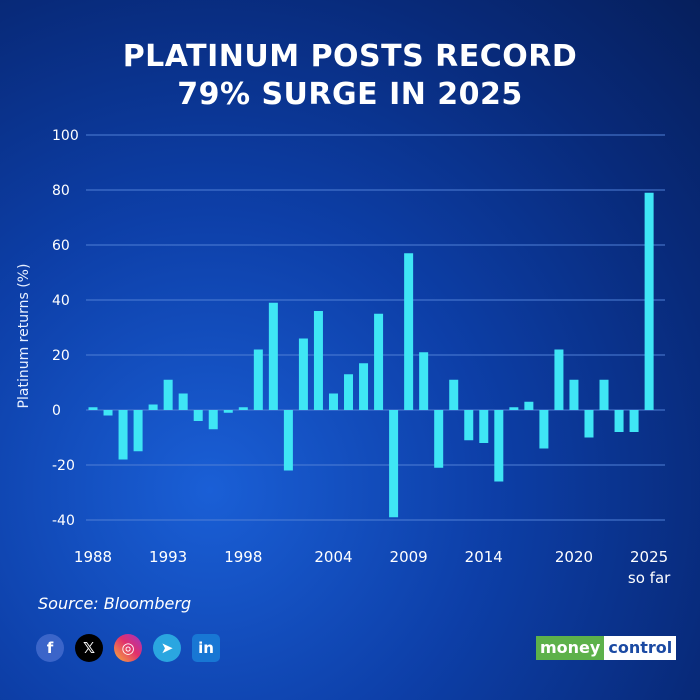 The width and height of the screenshot is (700, 700). I want to click on bar-2007, so click(379, 361).